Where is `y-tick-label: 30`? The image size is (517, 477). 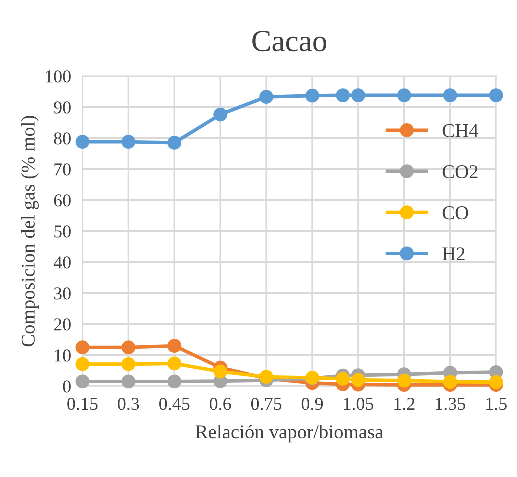 y-tick-label: 30 is located at coordinates (62, 294).